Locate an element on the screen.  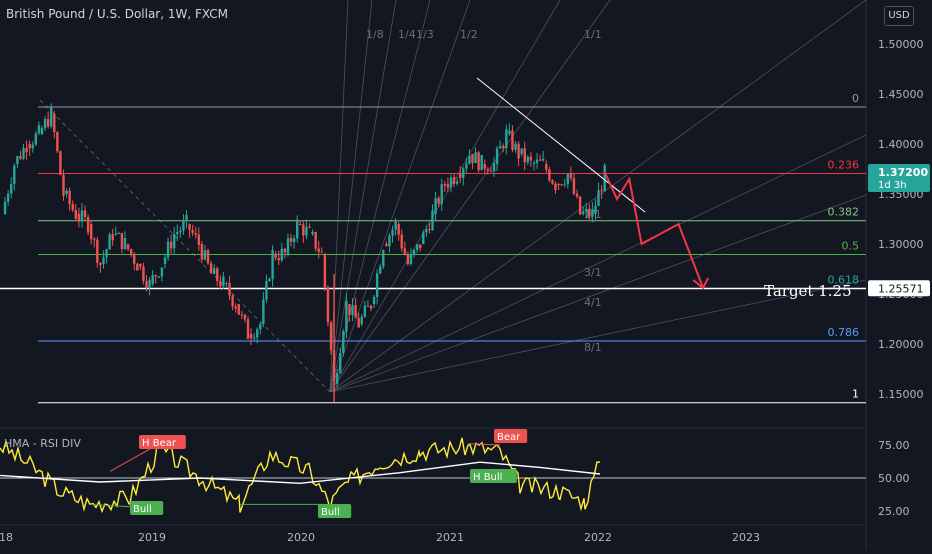
fan-label: 1/3 is located at coordinates (425, 34).